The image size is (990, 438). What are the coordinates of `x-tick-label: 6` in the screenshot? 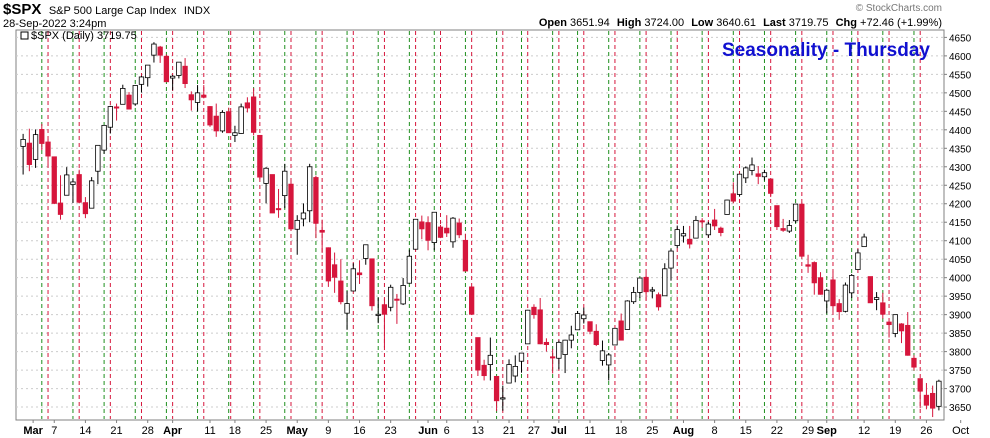 It's located at (447, 431).